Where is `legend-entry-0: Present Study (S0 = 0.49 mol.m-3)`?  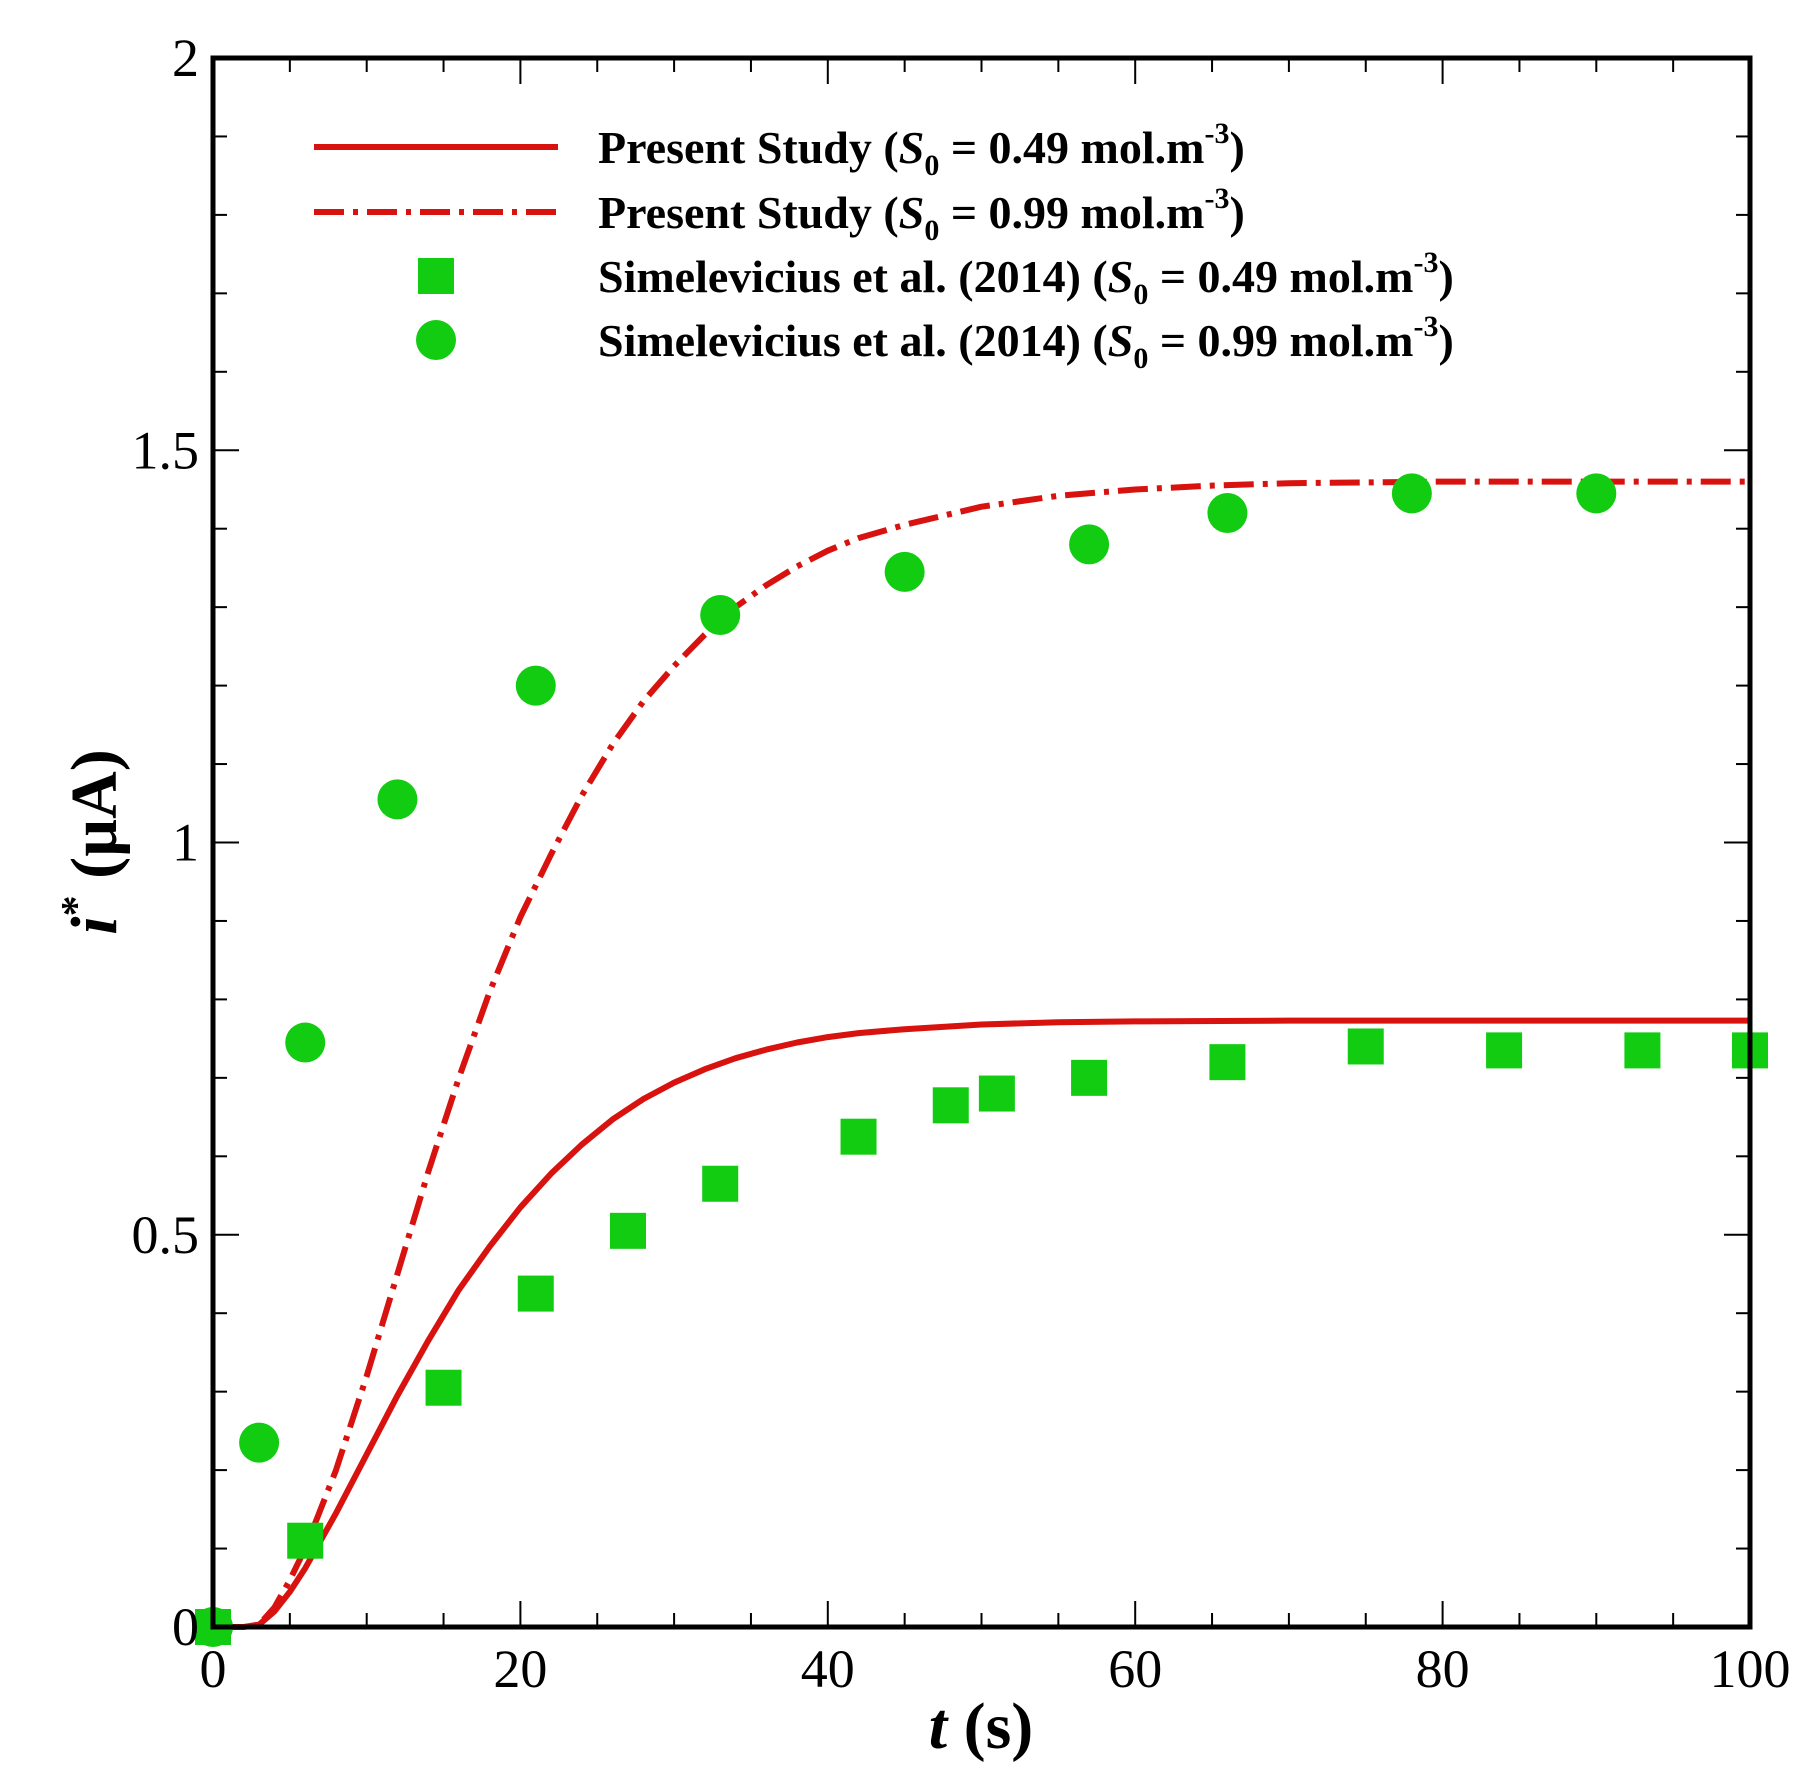
legend-entry-0: Present Study (S0 = 0.49 mol.m-3) is located at coordinates (779, 149).